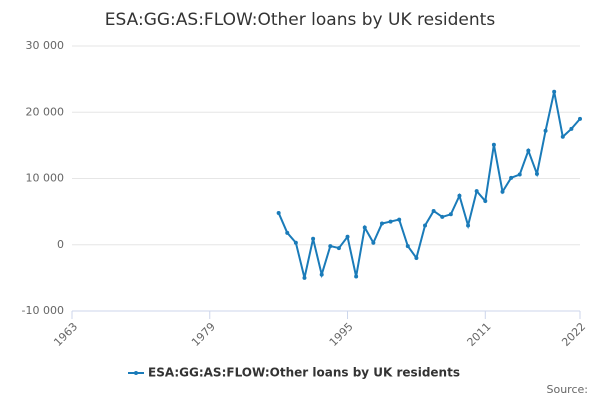  What do you see at coordinates (203, 334) in the screenshot?
I see `x-tick-label: 1979` at bounding box center [203, 334].